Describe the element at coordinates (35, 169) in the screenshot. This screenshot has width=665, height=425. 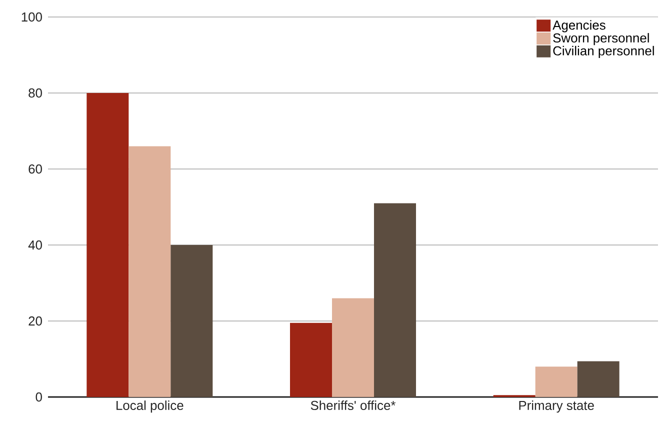
I see `y-tick-label: 60` at that location.